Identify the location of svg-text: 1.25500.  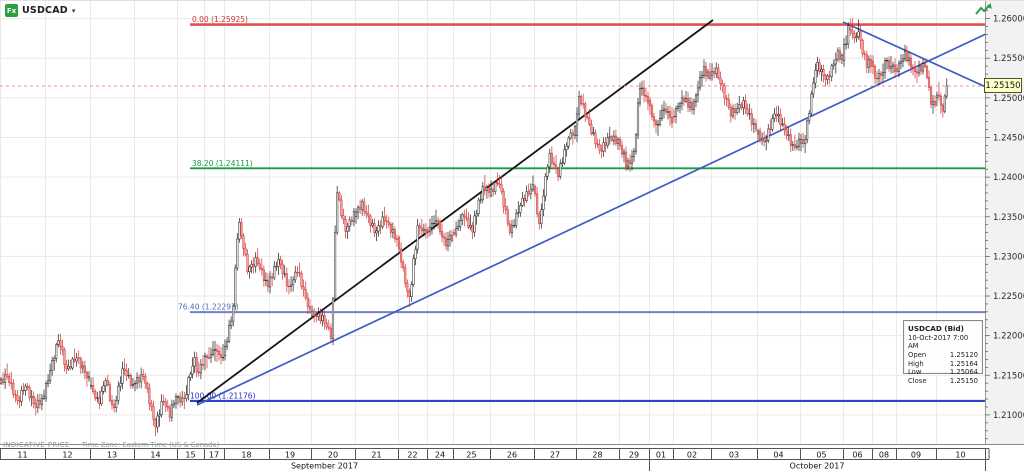
(1008, 59).